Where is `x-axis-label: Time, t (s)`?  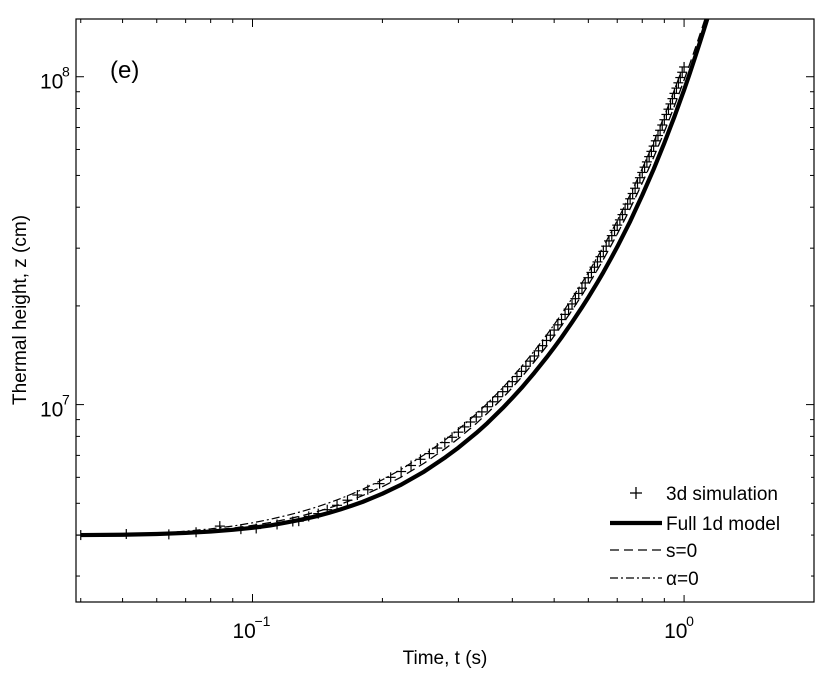 x-axis-label: Time, t (s) is located at coordinates (445, 658).